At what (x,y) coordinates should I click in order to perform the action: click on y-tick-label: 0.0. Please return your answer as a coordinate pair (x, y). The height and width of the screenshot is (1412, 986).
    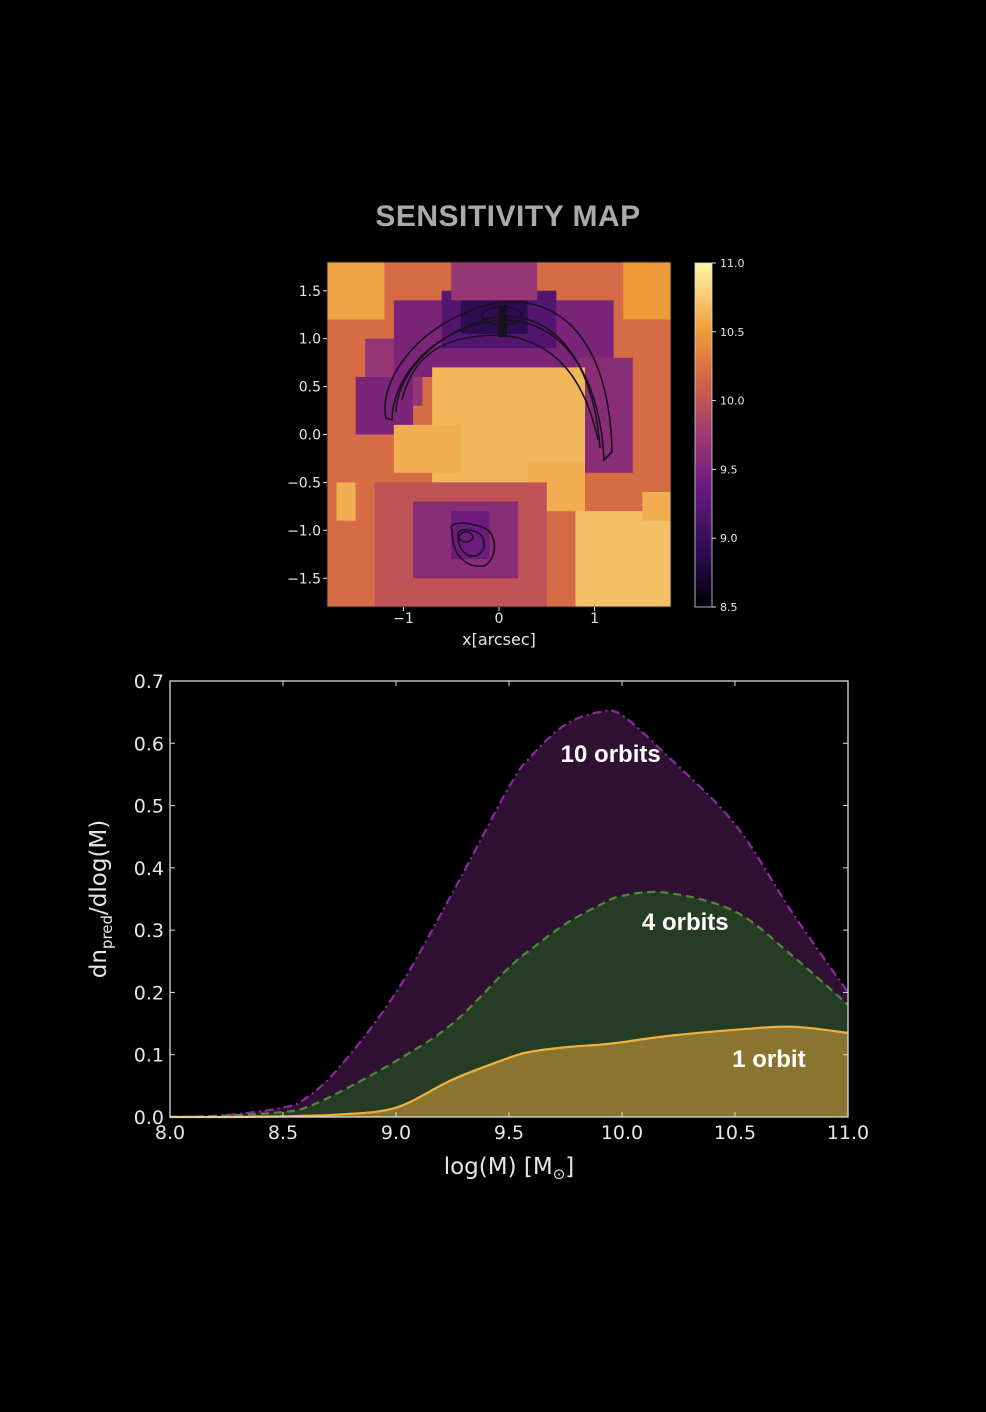
    Looking at the image, I should click on (149, 1118).